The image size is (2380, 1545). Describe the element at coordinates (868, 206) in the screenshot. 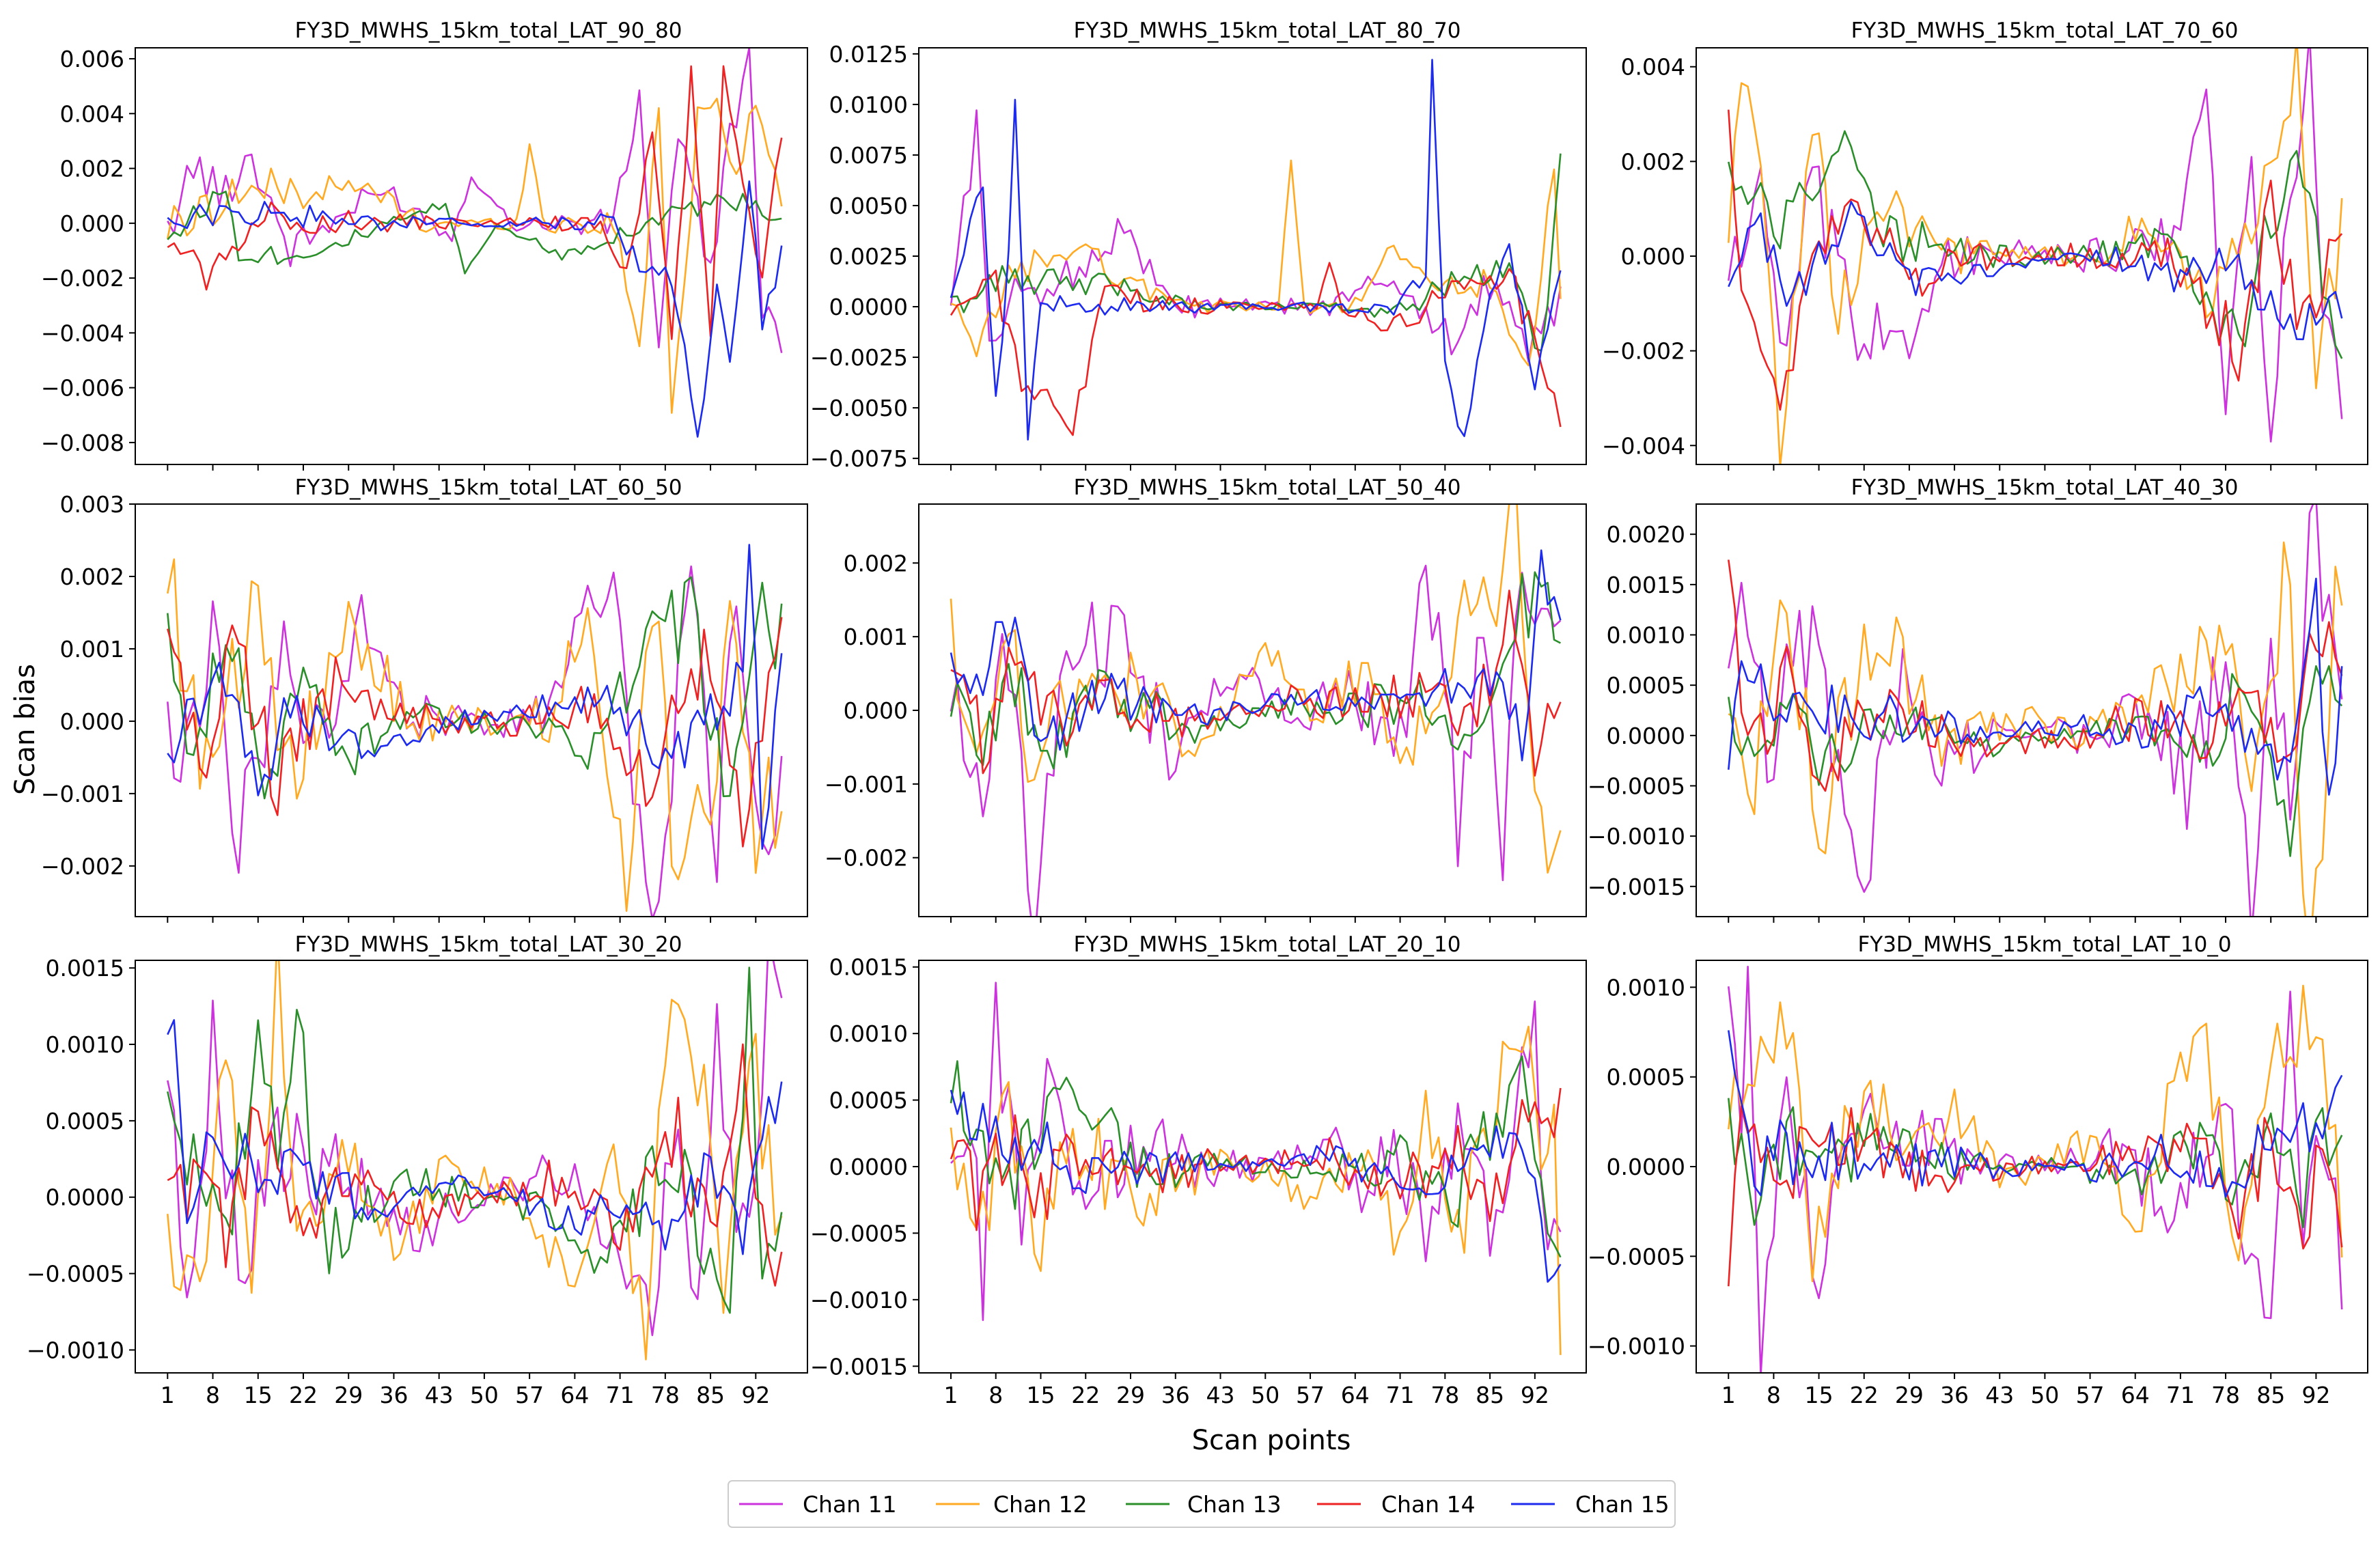

I see `y-tick-label: 0.0050` at that location.